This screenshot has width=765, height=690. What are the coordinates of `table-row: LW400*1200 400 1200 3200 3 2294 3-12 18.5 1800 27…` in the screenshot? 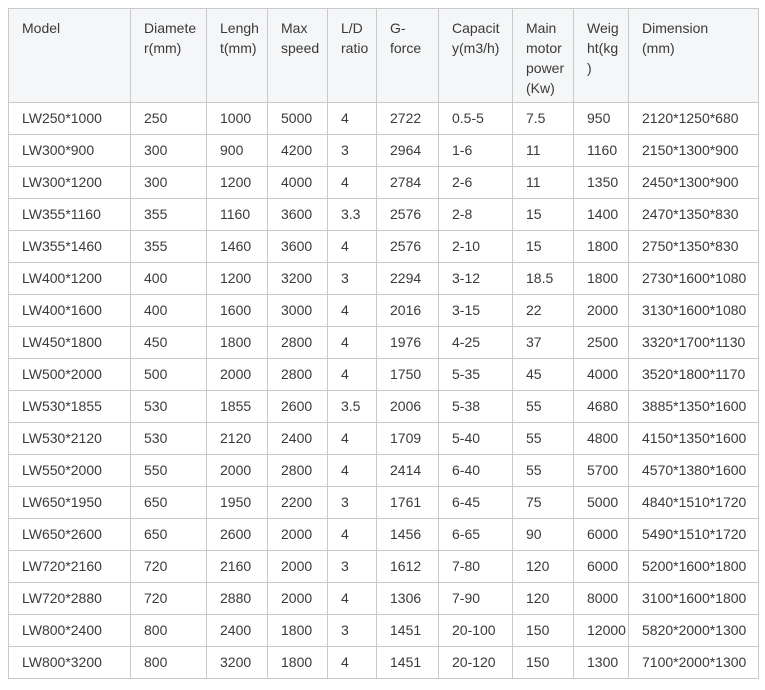 It's located at (383, 278).